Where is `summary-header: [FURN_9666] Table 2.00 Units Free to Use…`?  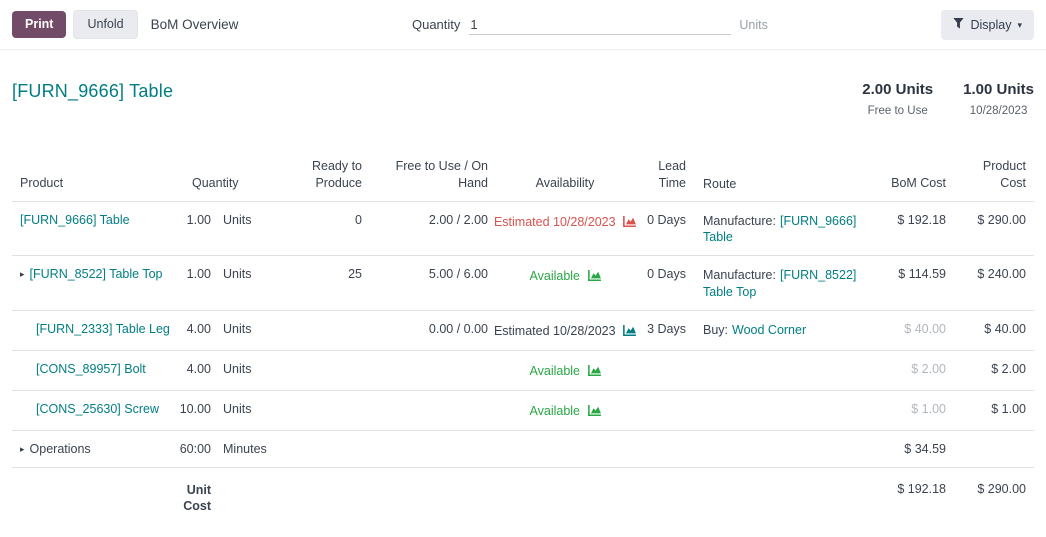
summary-header: [FURN_9666] Table 2.00 Units Free to Use… is located at coordinates (523, 99).